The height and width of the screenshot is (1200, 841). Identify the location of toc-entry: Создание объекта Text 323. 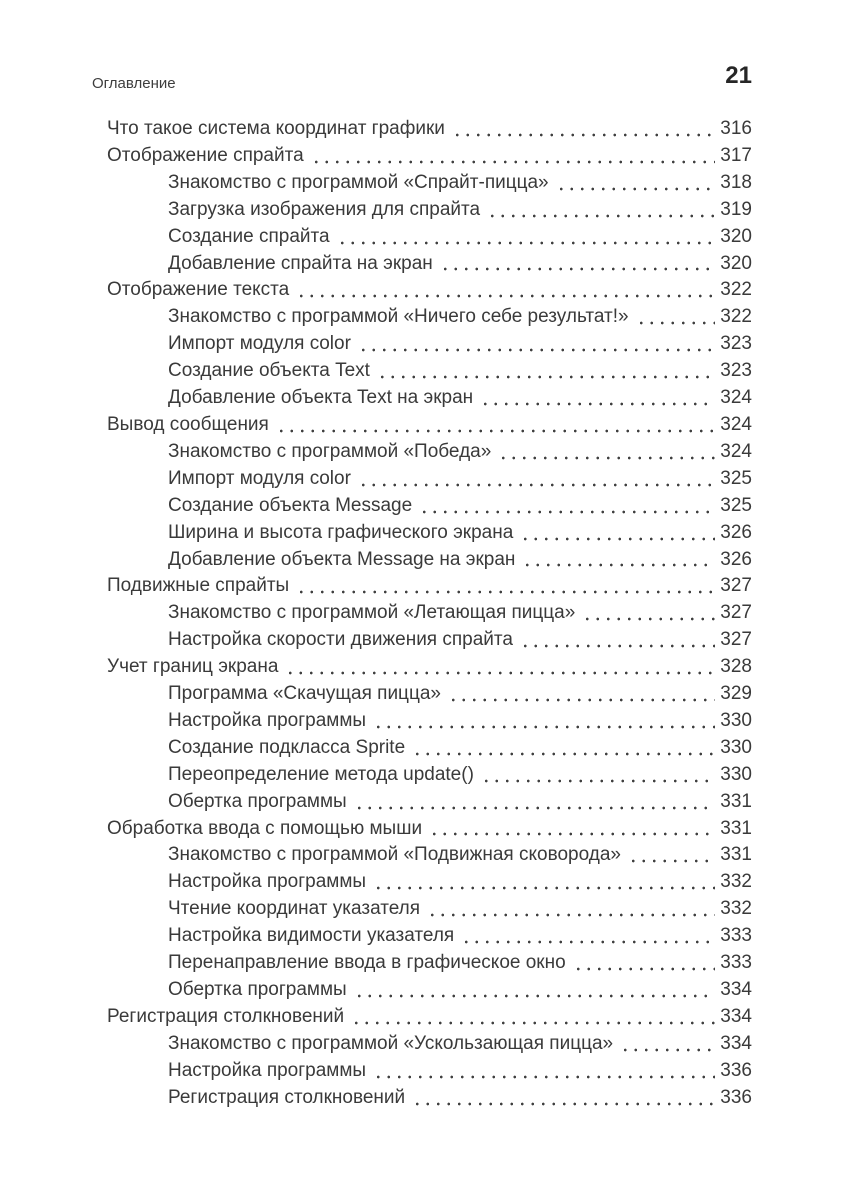
(429, 372).